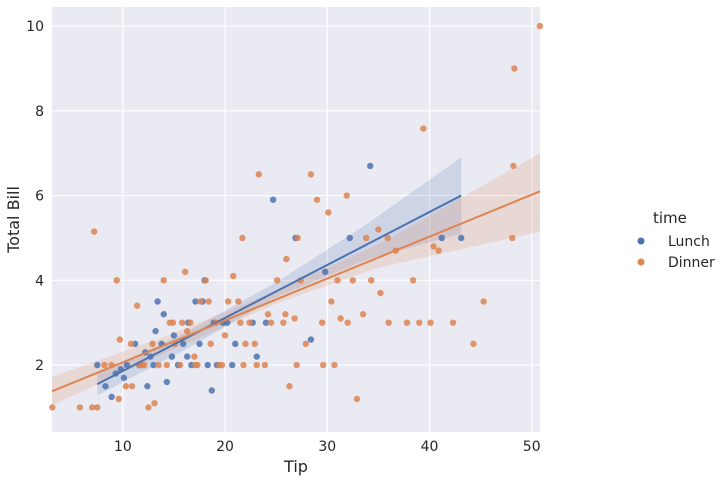 Image resolution: width=725 pixels, height=481 pixels. I want to click on y-axis-label: Total Bill, so click(13, 220).